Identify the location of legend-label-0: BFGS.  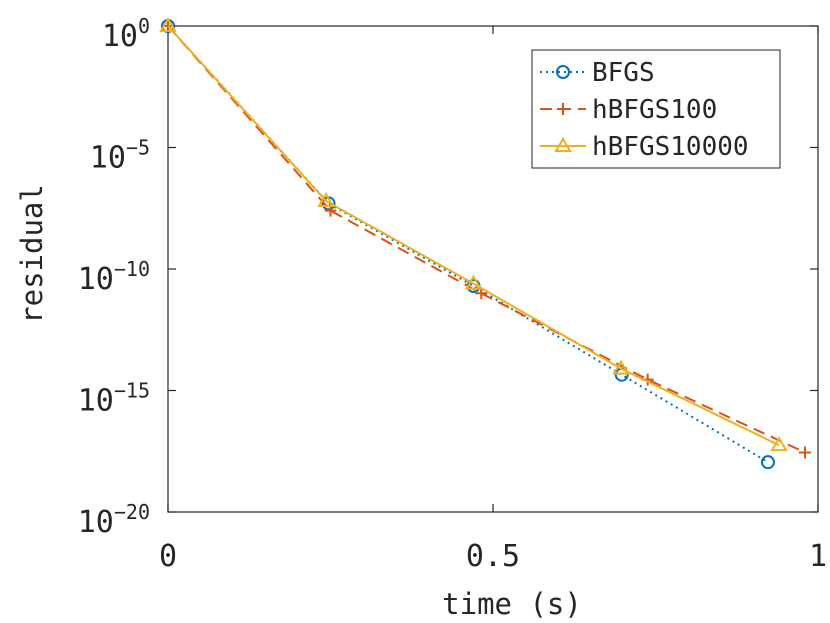
(623, 73).